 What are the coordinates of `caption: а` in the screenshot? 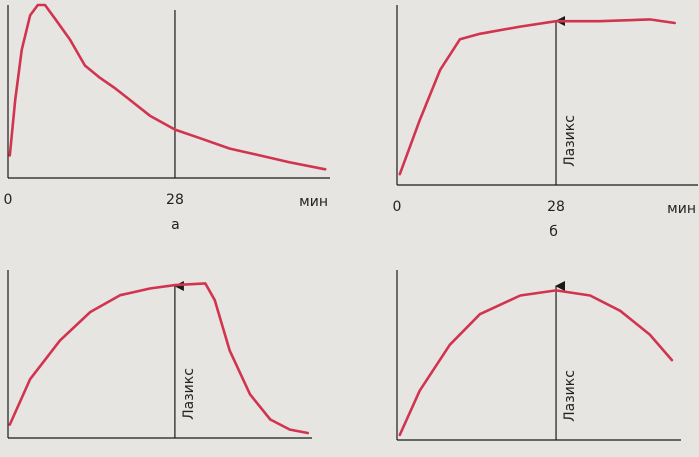 It's located at (175, 225).